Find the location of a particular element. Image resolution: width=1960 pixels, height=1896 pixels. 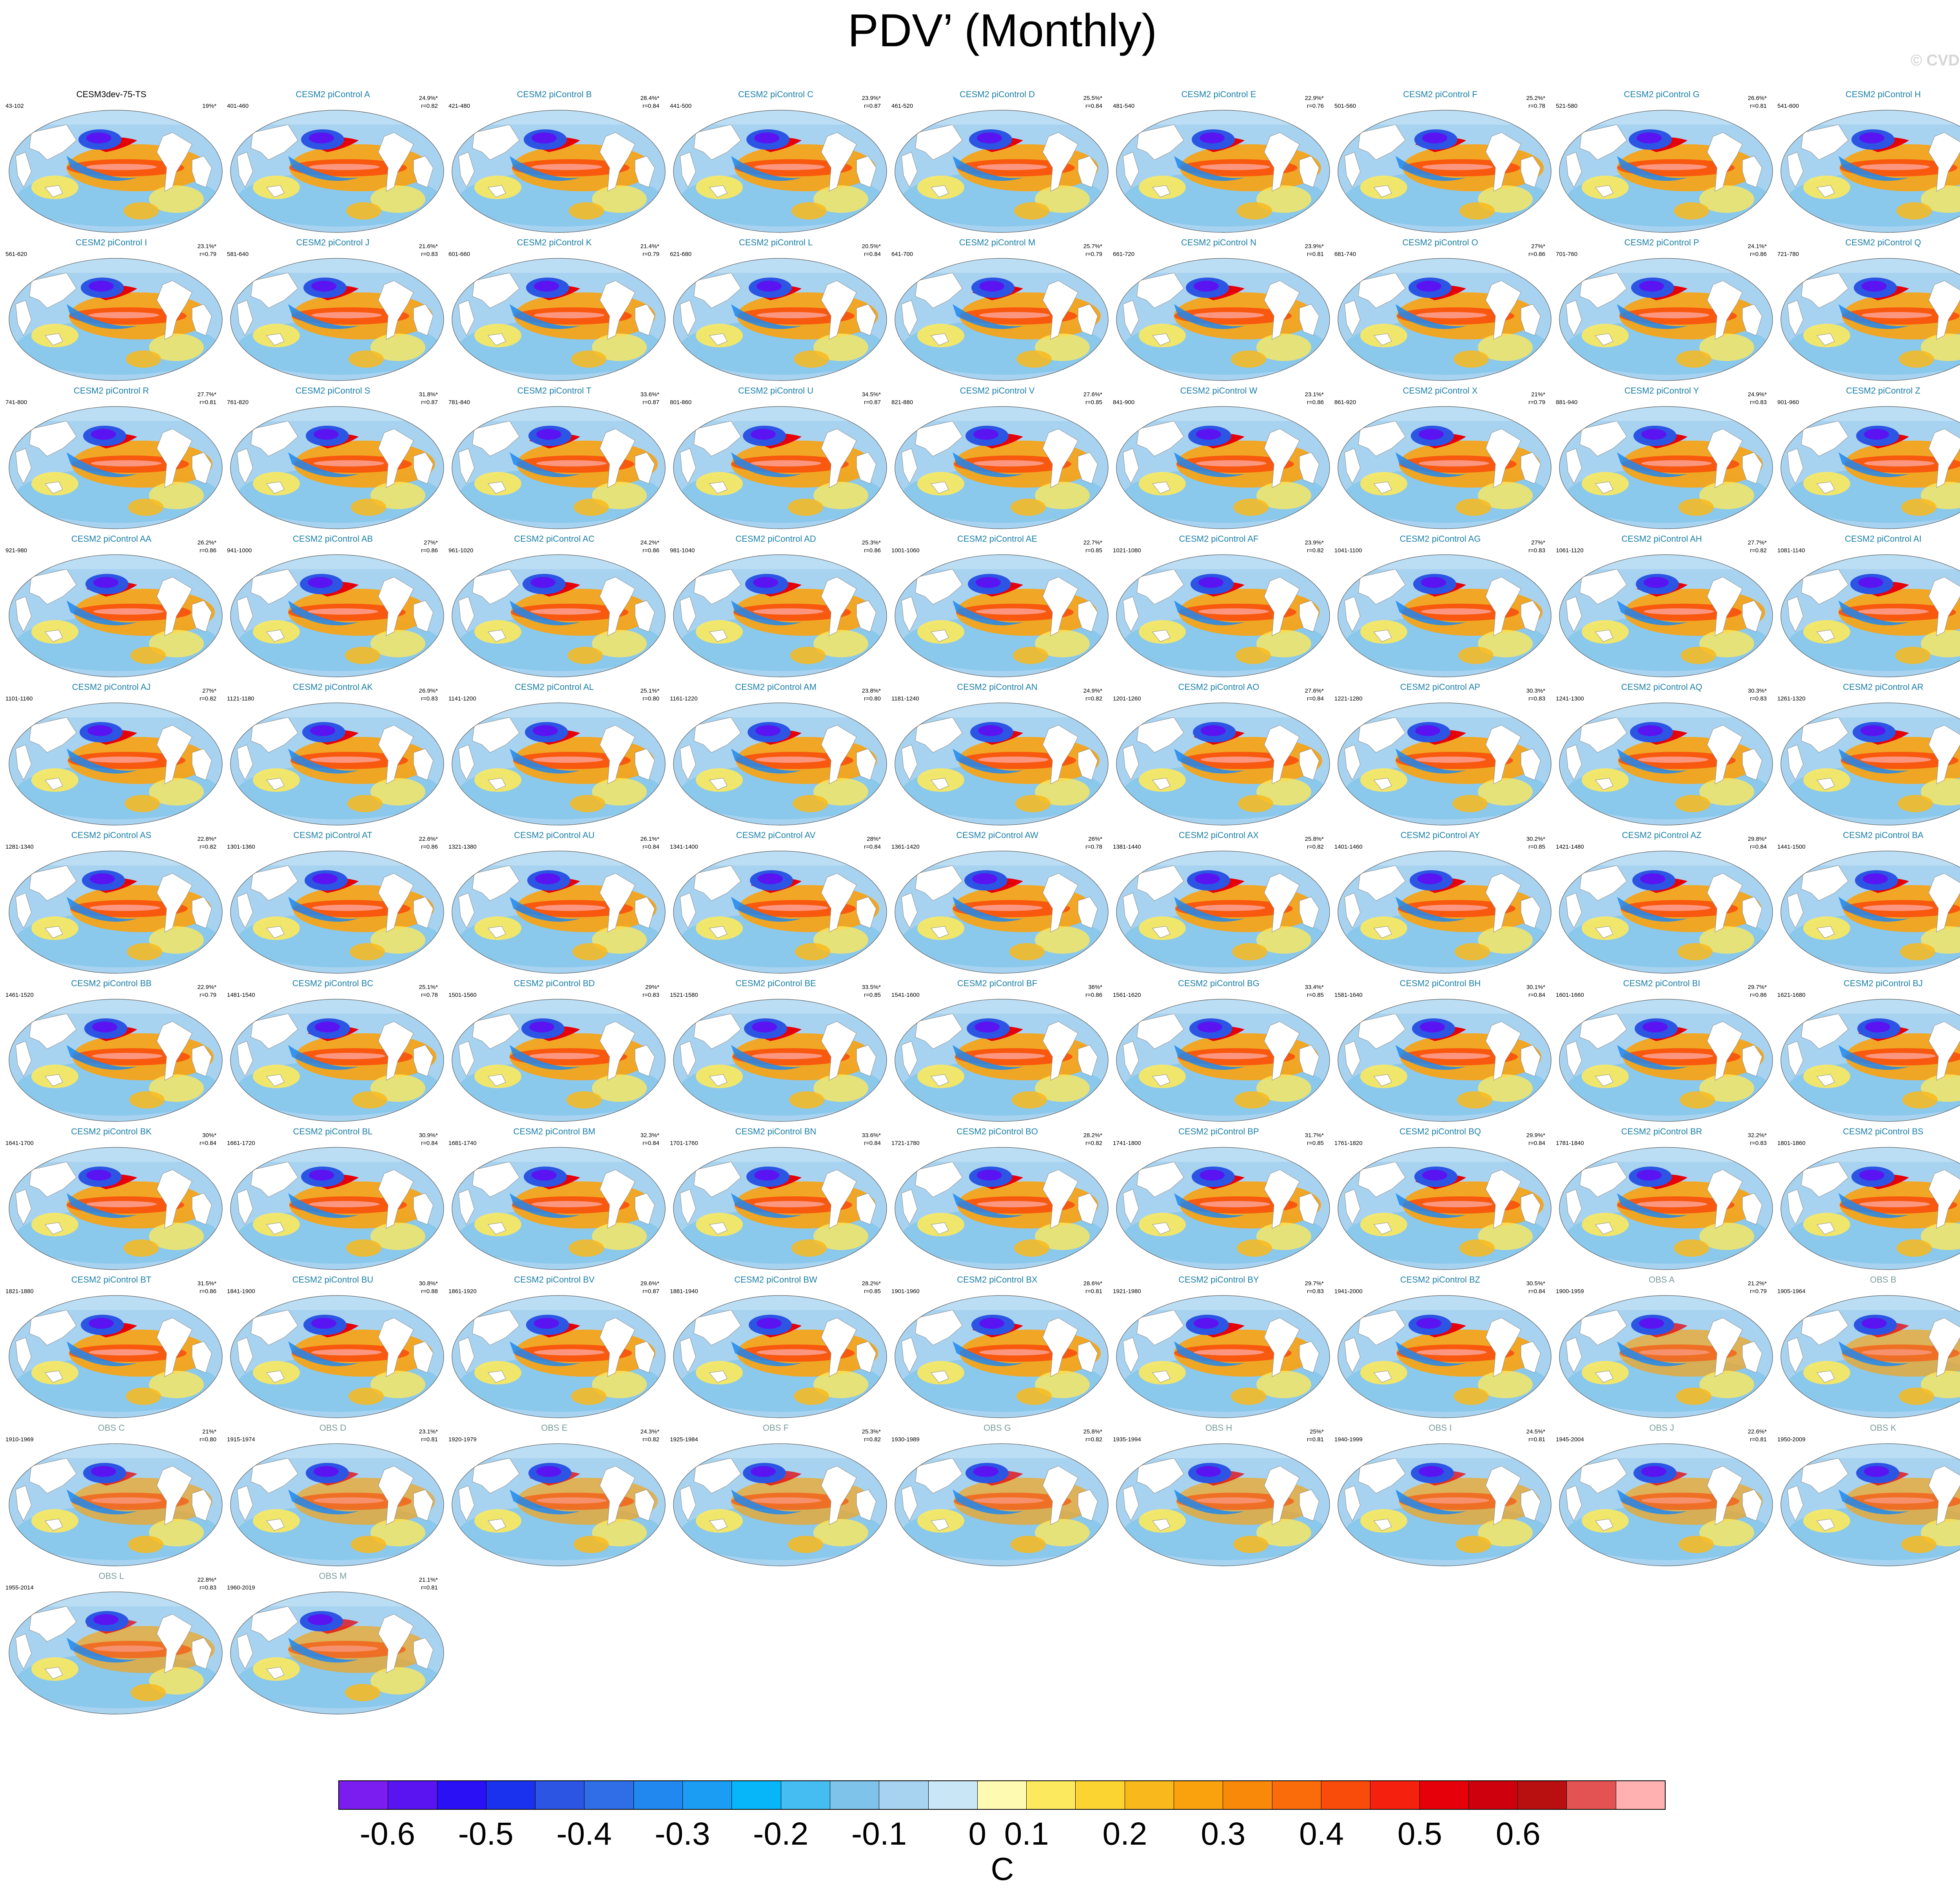

panel-years: 1881-1940 is located at coordinates (684, 1291).